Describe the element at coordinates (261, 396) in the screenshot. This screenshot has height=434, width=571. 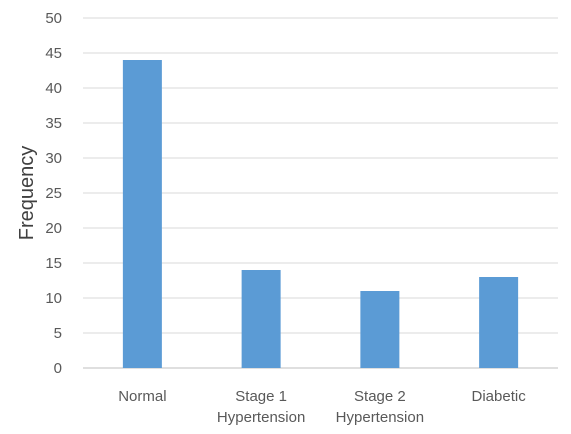
I see `x-tick-label: Stage 1` at that location.